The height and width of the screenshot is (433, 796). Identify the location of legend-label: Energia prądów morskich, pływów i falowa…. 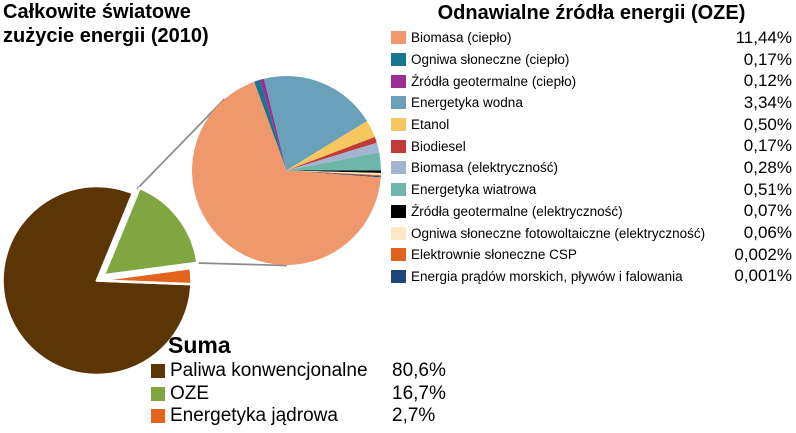
(547, 276).